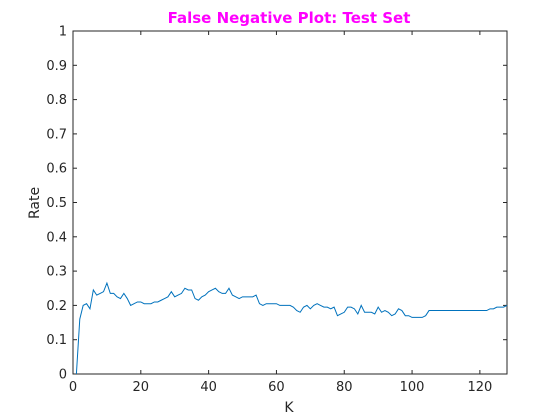 The image size is (560, 420). What do you see at coordinates (56, 134) in the screenshot?
I see `y-tick-label: 0.7` at bounding box center [56, 134].